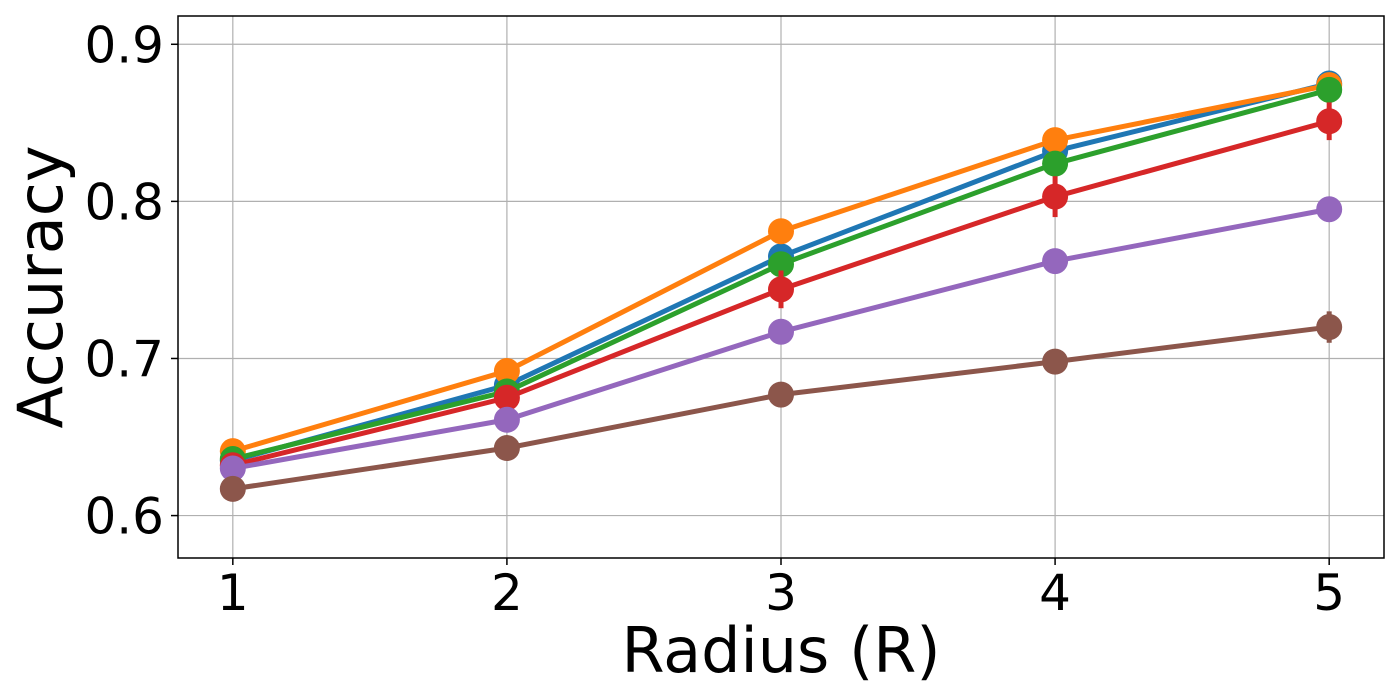  What do you see at coordinates (780, 650) in the screenshot?
I see `x-axis-label: Radius (R)` at bounding box center [780, 650].